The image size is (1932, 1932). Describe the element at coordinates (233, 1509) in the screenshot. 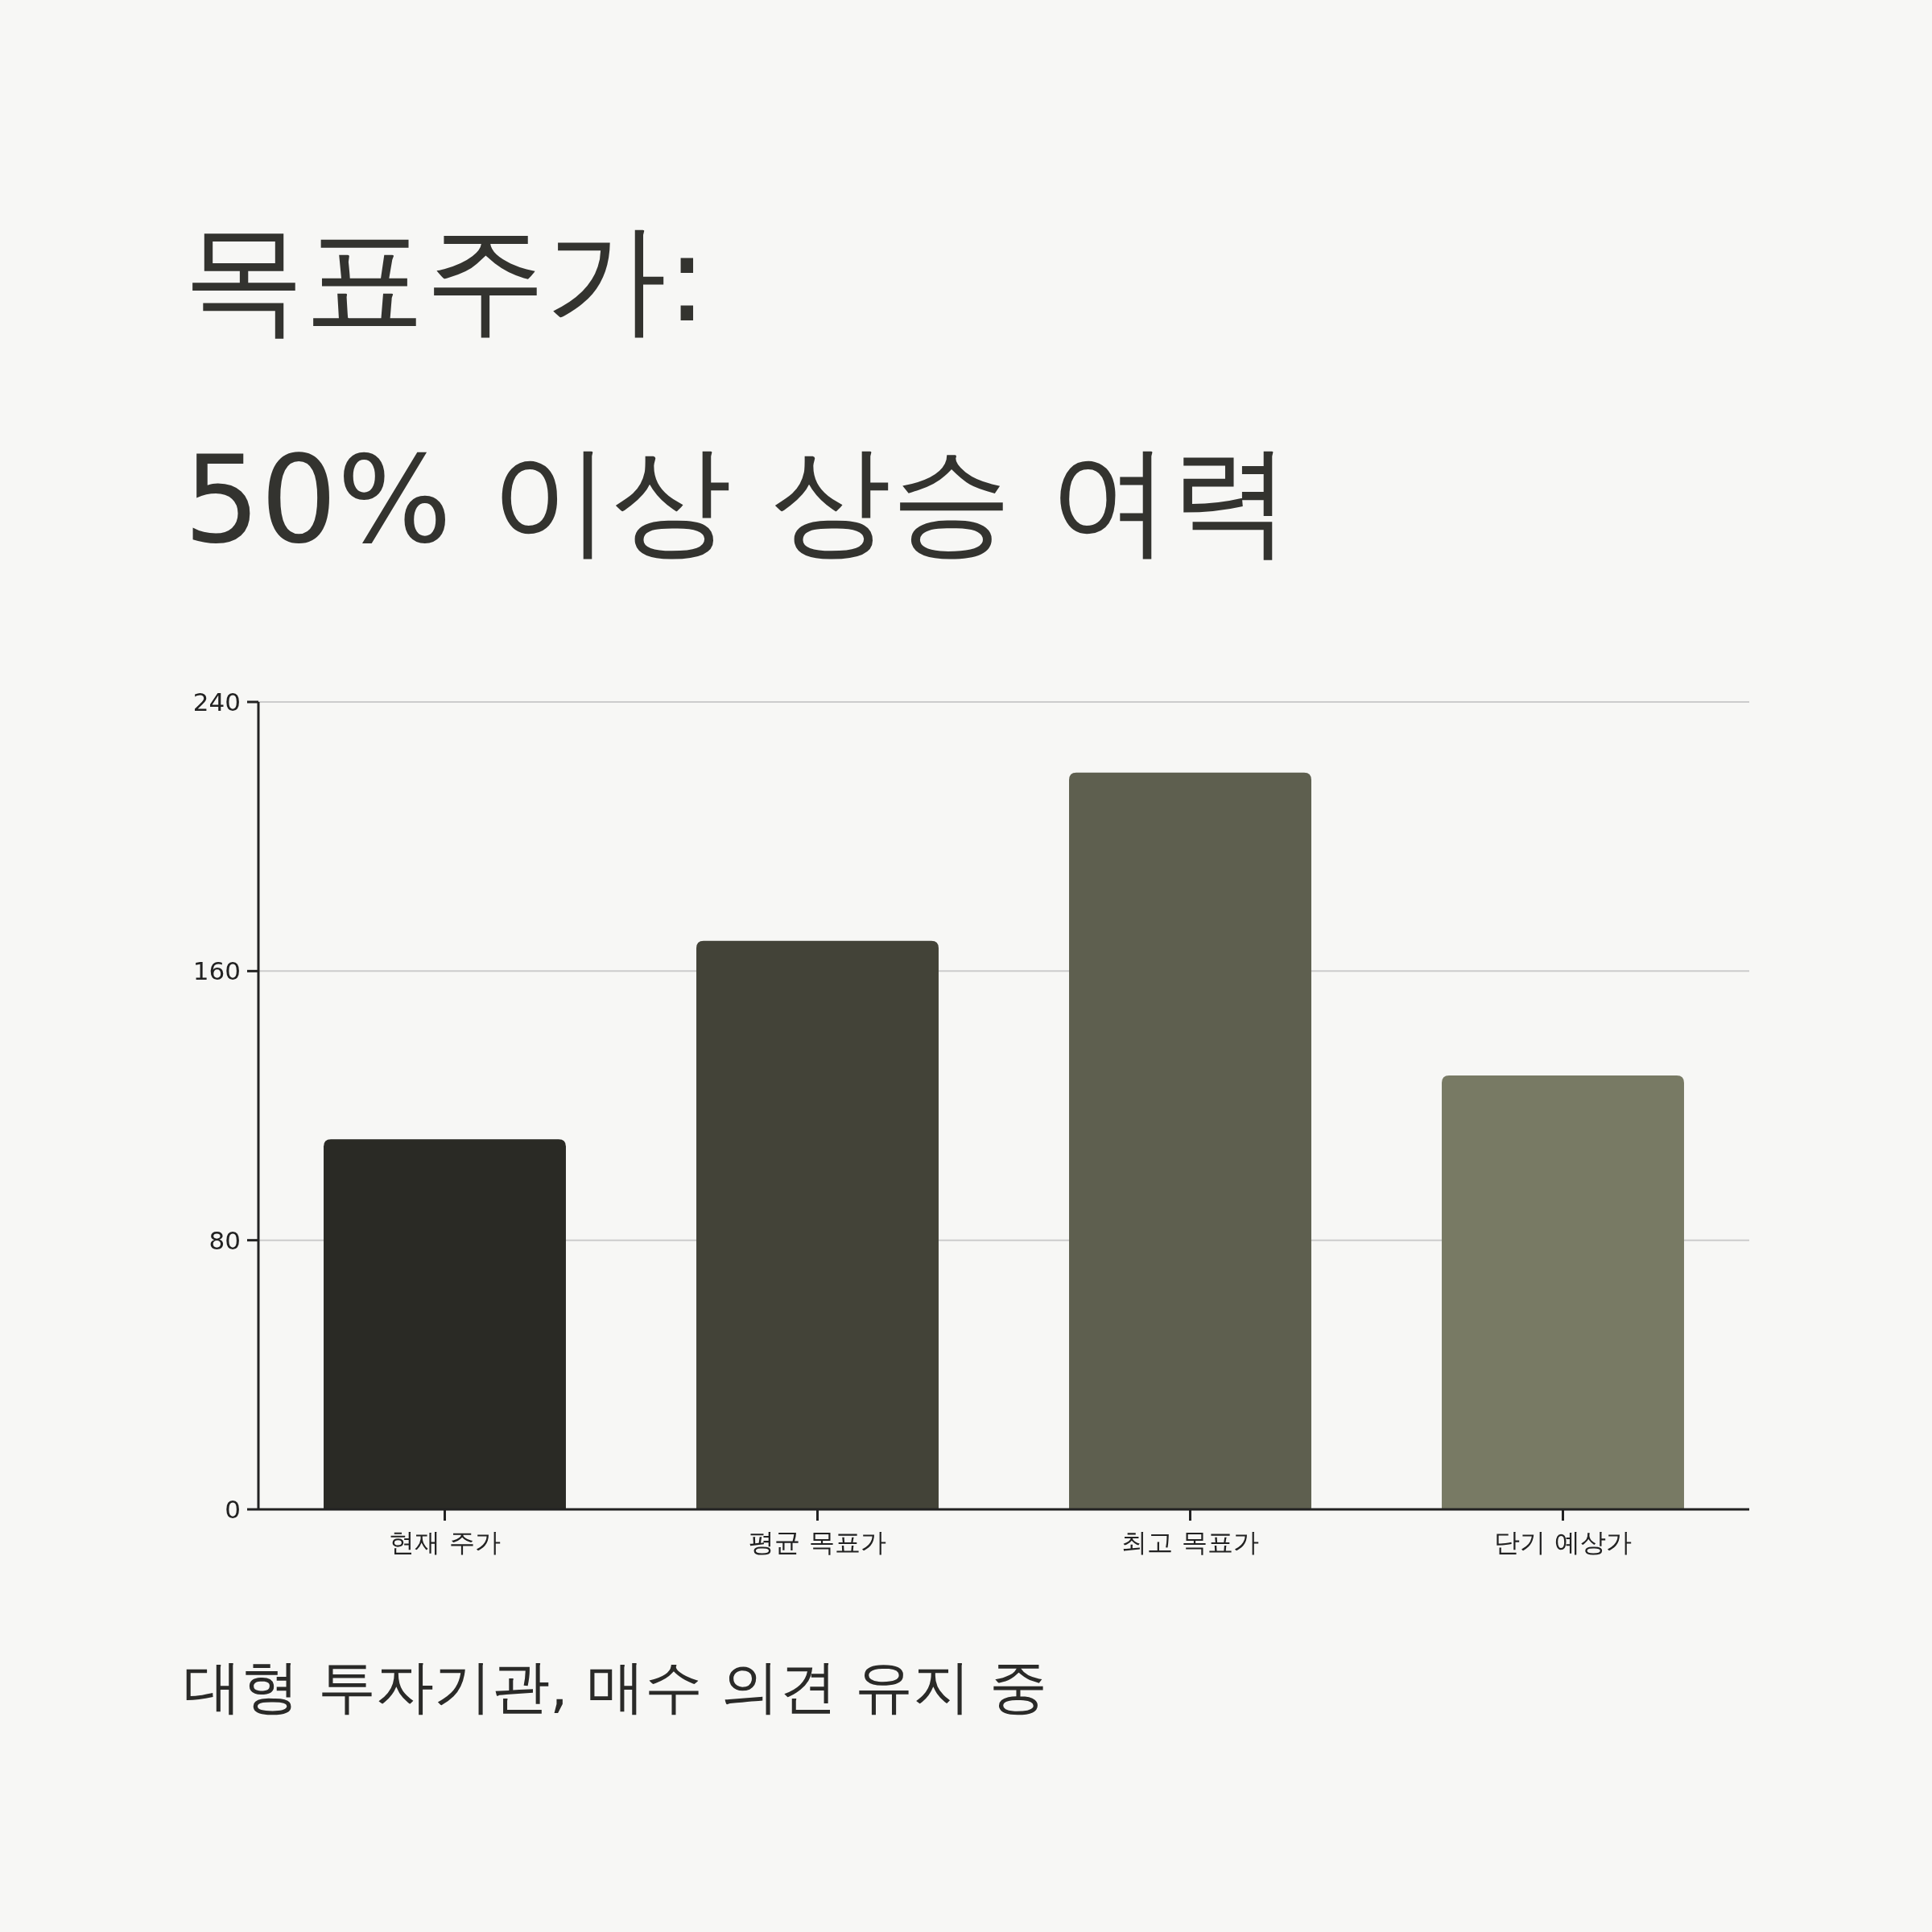

I see `y-tick-label: 0` at that location.